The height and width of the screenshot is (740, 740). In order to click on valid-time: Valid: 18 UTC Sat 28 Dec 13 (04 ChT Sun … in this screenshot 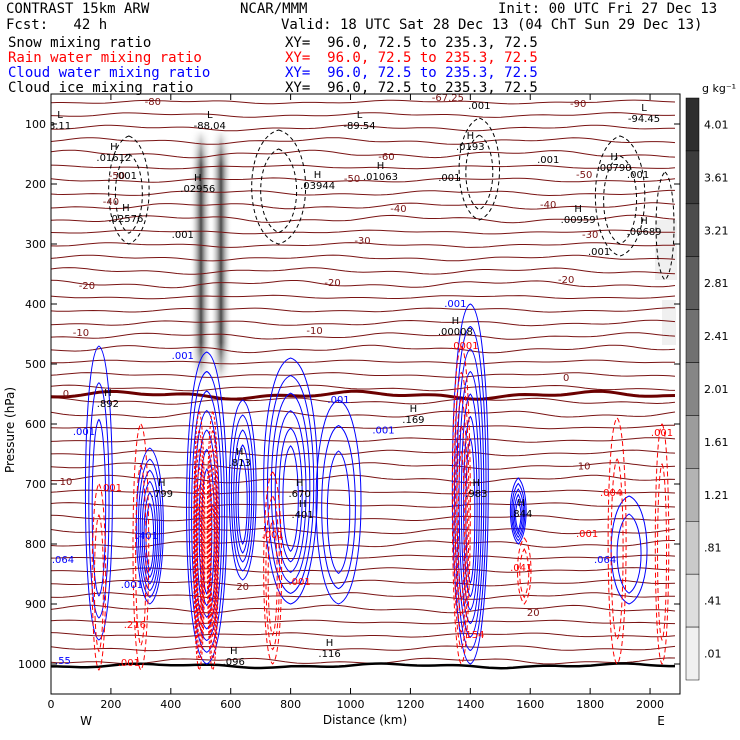, I will do `click(492, 25)`.